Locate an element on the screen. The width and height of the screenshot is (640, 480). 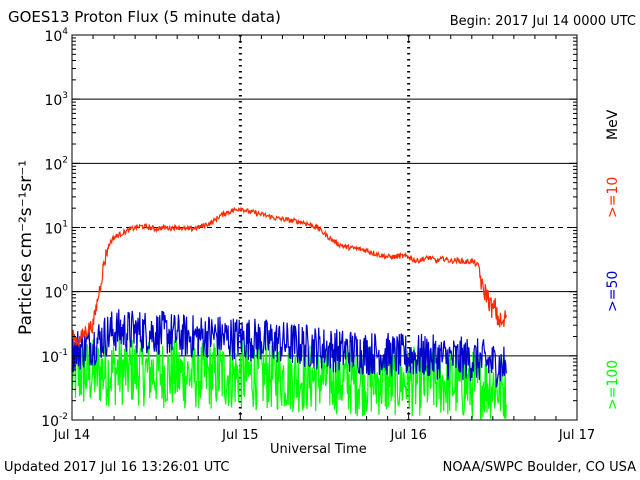
y-tick-label: 10⁰ is located at coordinates (56, 293).